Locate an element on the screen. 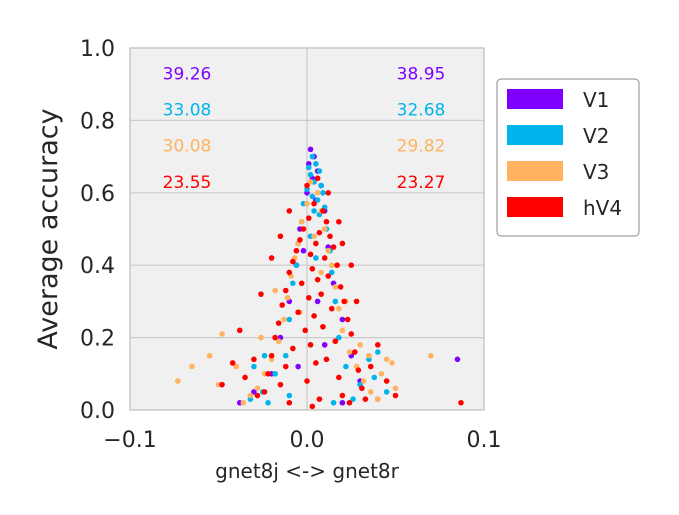  legend-label-v3: V3 is located at coordinates (596, 172).